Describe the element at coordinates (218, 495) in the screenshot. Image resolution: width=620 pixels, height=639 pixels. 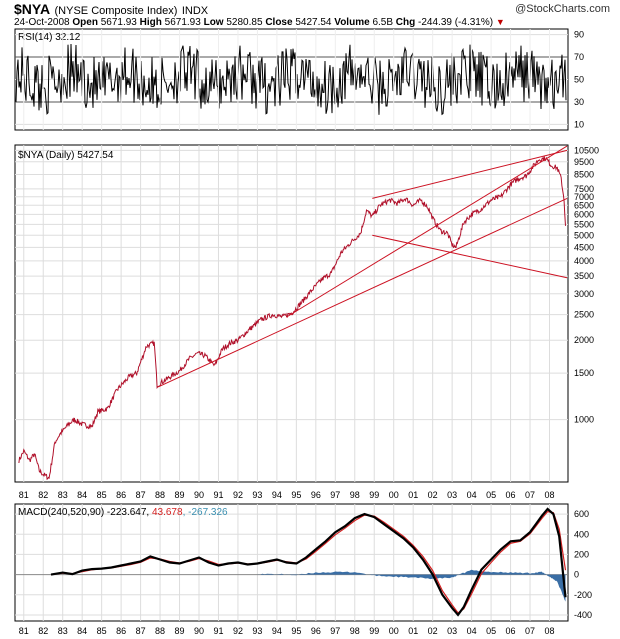
I see `year-tick-label: 91` at that location.